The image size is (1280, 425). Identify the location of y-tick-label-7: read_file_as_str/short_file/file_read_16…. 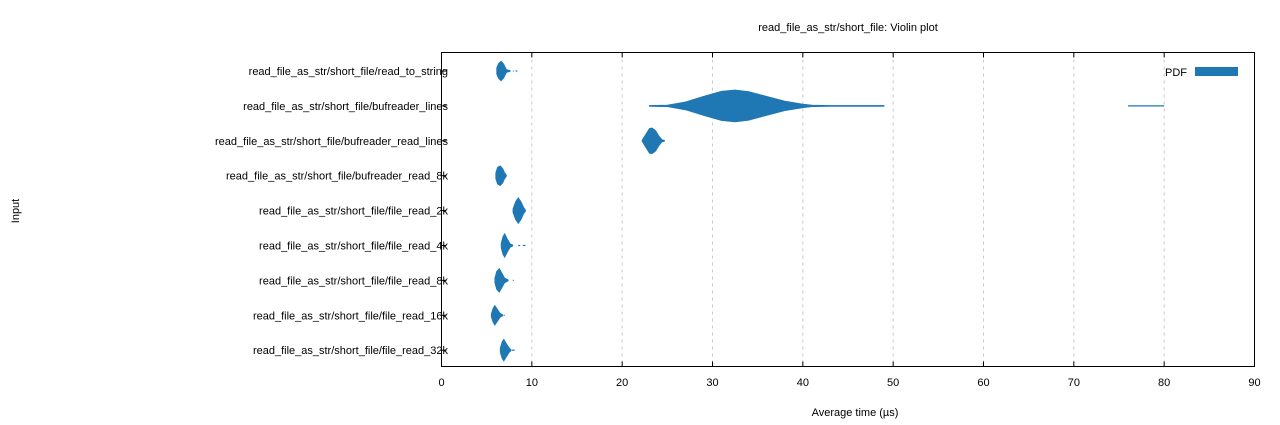
(351, 316).